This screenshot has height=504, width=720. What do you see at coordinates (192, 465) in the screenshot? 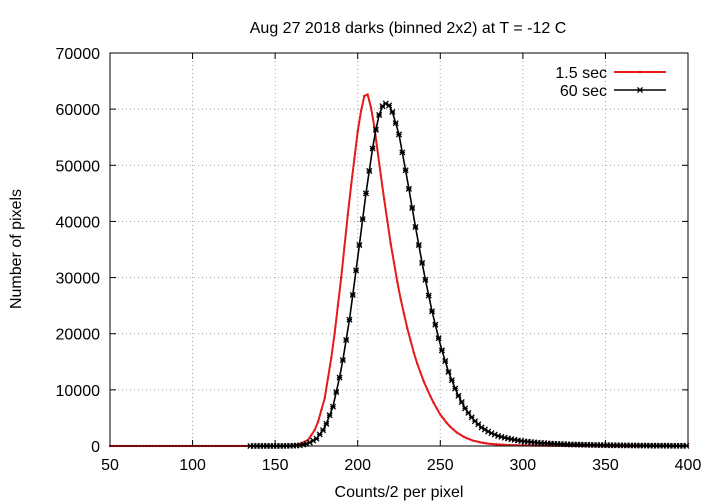
I see `x-tick-label: 100` at bounding box center [192, 465].